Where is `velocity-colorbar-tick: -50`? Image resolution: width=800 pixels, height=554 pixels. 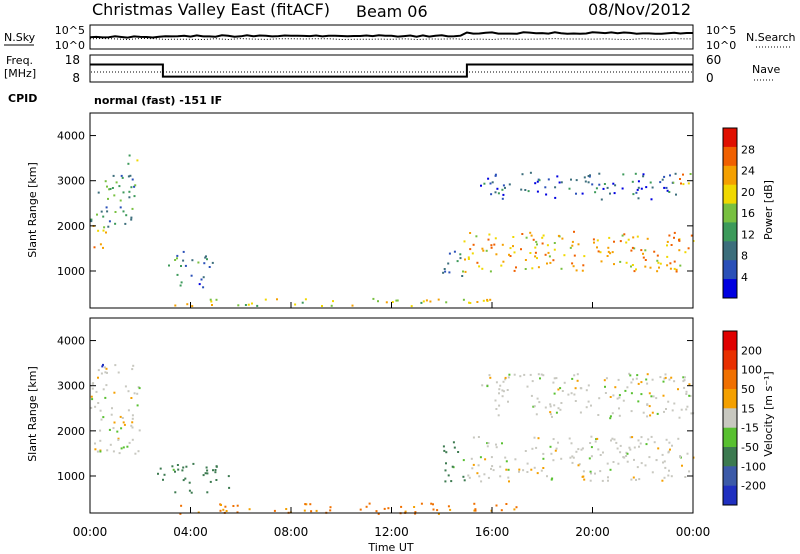
velocity-colorbar-tick: -50 is located at coordinates (750, 447).